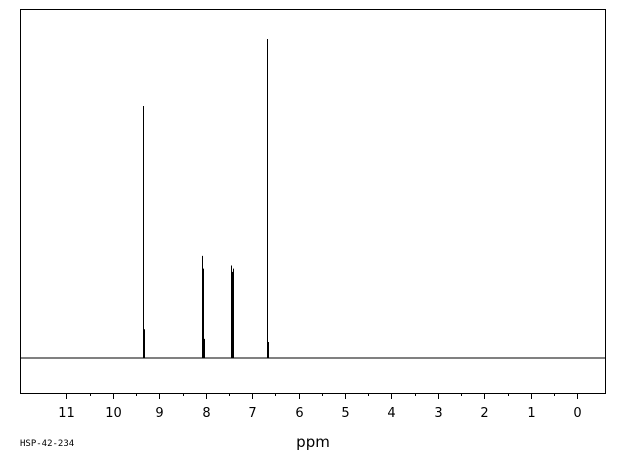  Describe the element at coordinates (319, 413) in the screenshot. I see `x-axis-tick-labels: 11 10 9 8 7 6 5 4 3 2 1 0` at that location.